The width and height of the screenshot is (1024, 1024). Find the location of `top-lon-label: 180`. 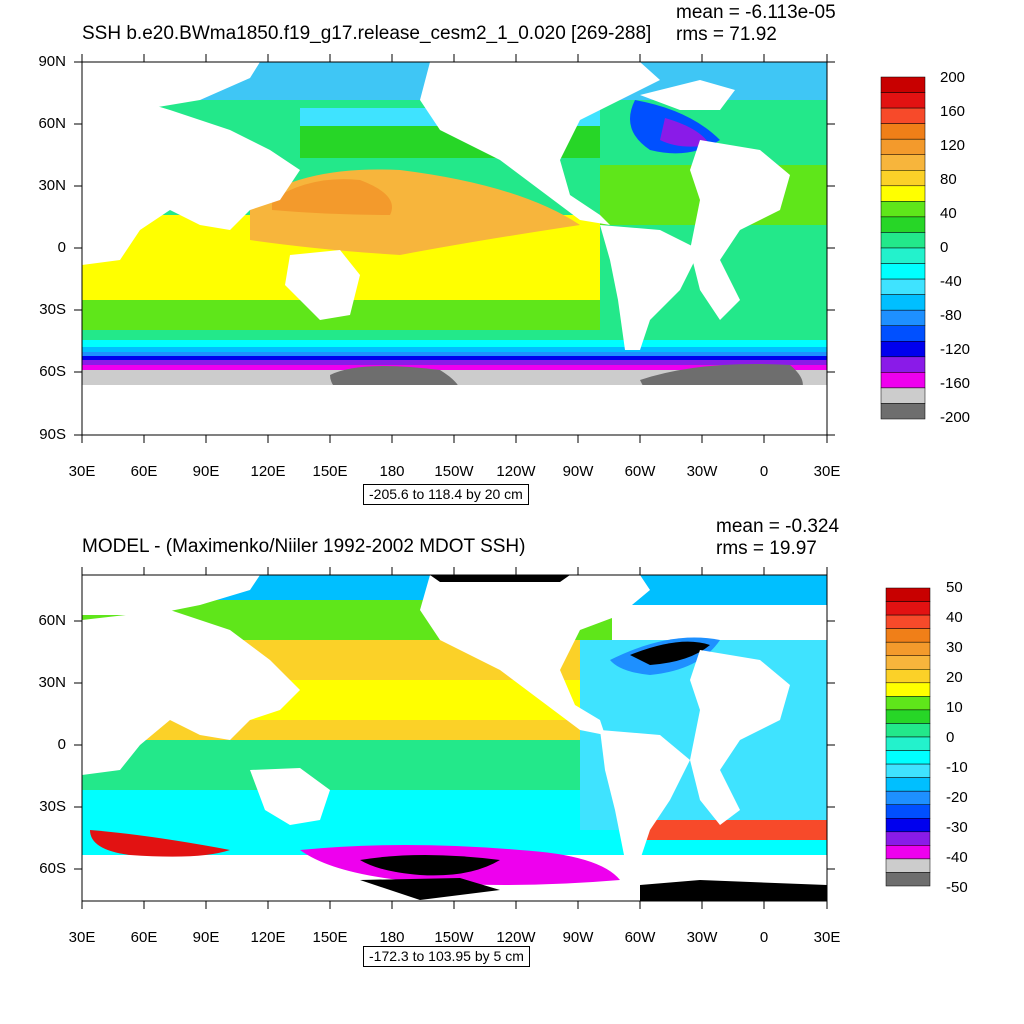

top-lon-label: 180 is located at coordinates (392, 471).